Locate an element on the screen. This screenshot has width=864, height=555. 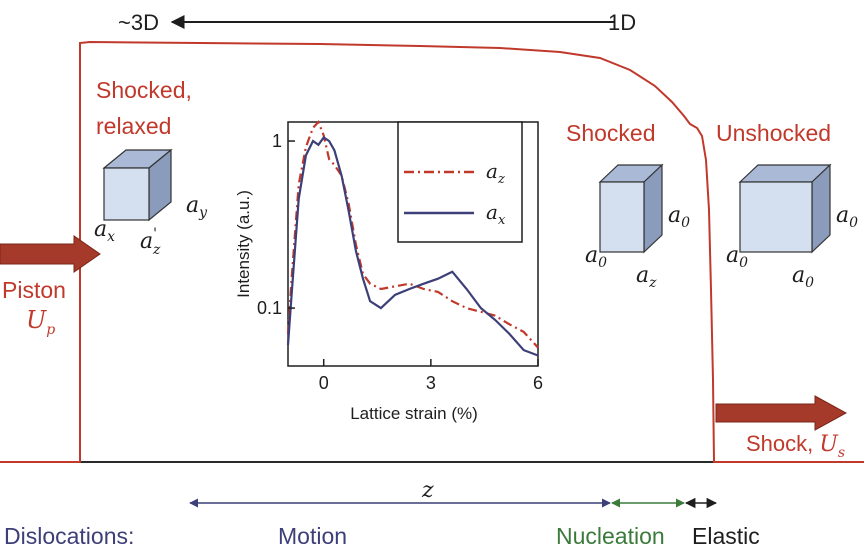
relaxed-ay-label: ay is located at coordinates (197, 207).